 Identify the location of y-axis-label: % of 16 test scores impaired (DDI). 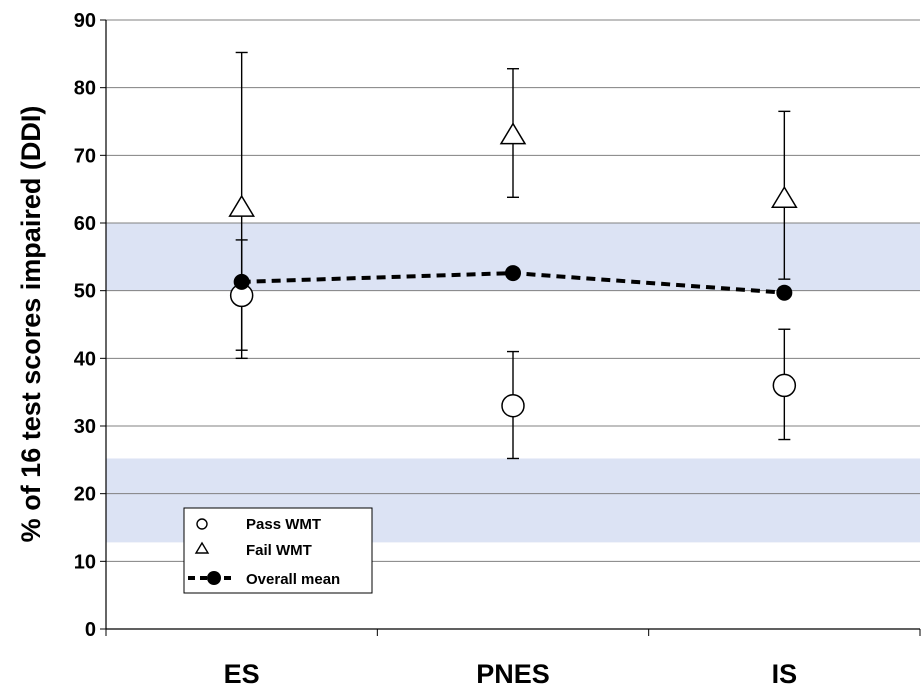
(31, 324).